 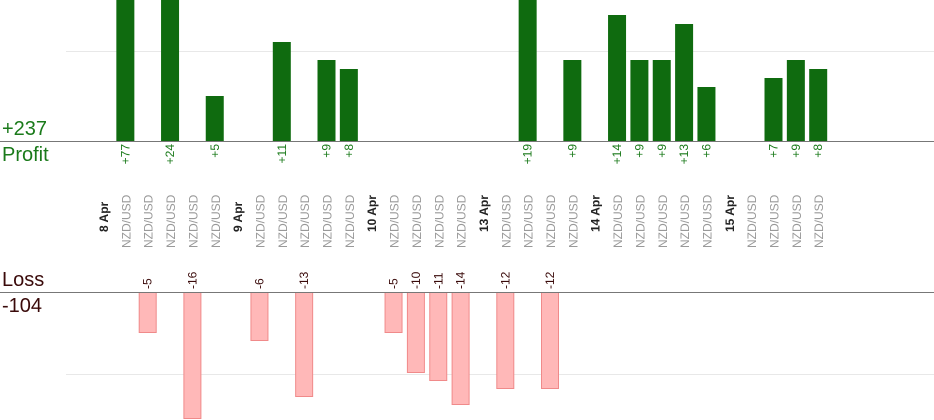 I want to click on profit-value-label: +6, so click(x=706, y=151).